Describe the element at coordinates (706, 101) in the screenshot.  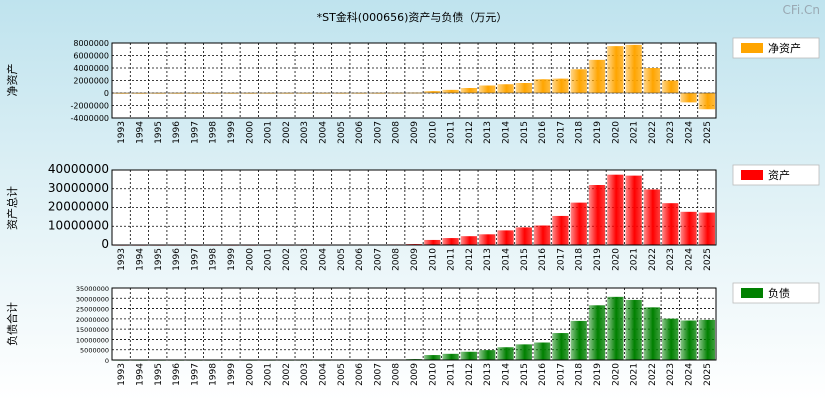
I see `bar-2025` at that location.